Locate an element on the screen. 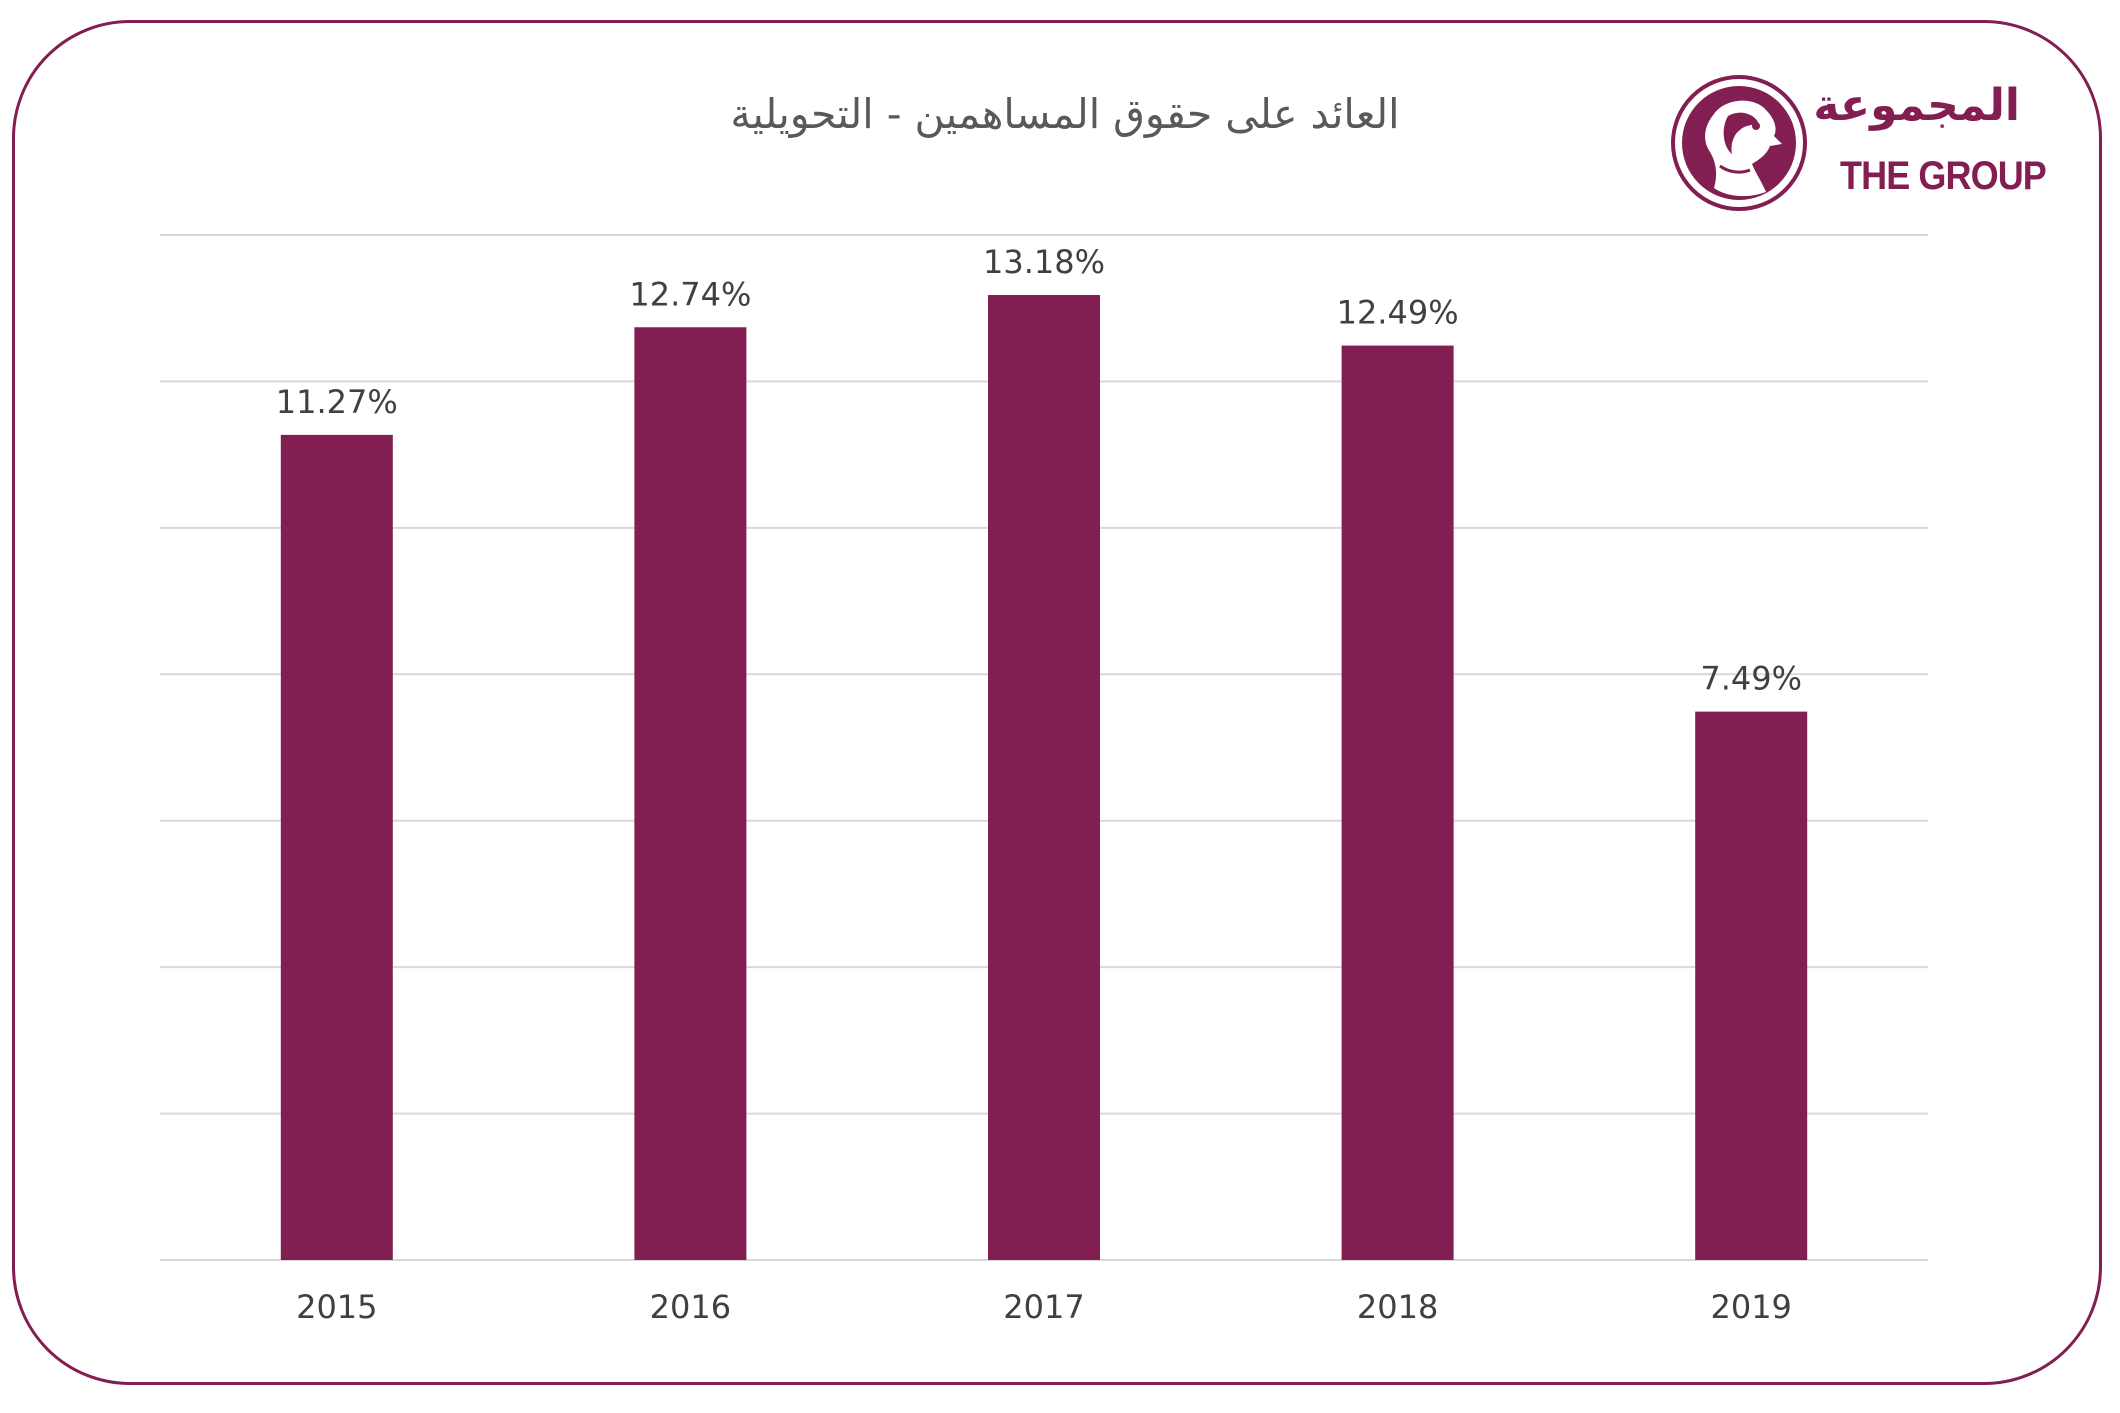  chart-title: العائد على حقوق المساهمين - التحويلية is located at coordinates (1065, 114).